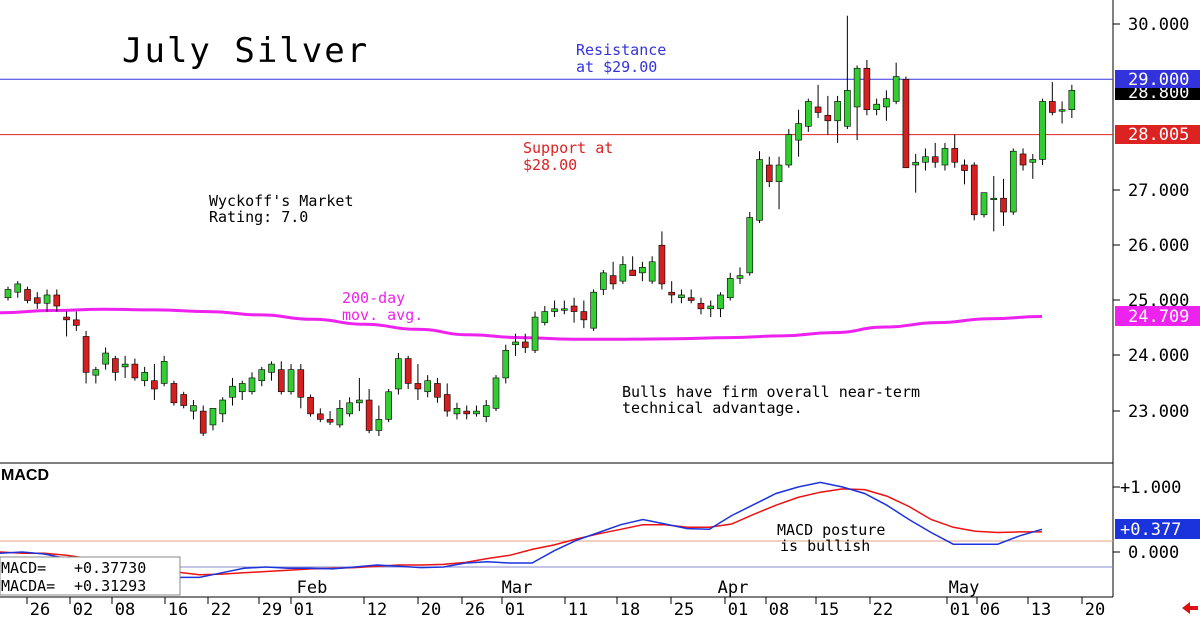 Image resolution: width=1200 pixels, height=619 pixels. What do you see at coordinates (373, 298) in the screenshot?
I see `ma200-note-line1: 200-day` at bounding box center [373, 298].